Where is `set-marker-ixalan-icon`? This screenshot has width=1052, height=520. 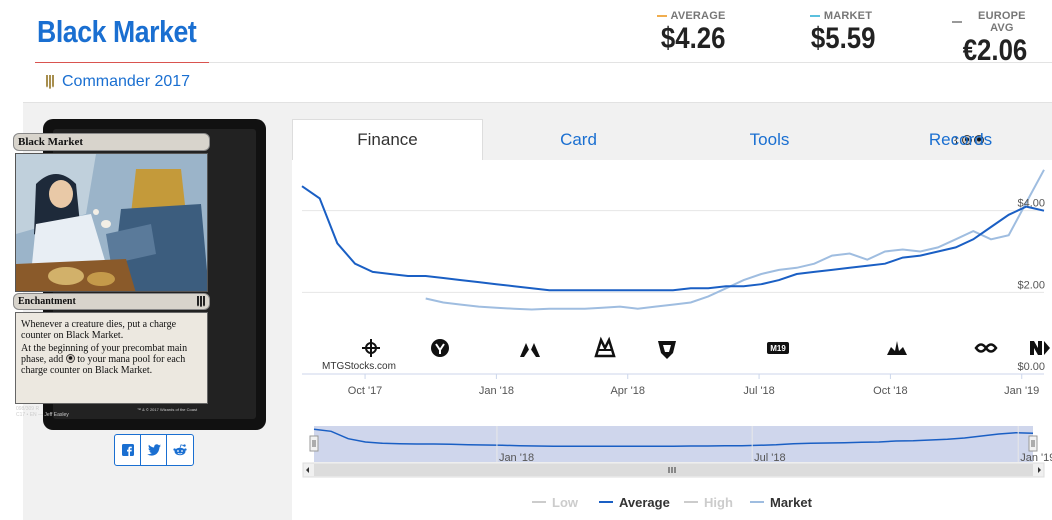 set-marker-ixalan-icon is located at coordinates (371, 348).